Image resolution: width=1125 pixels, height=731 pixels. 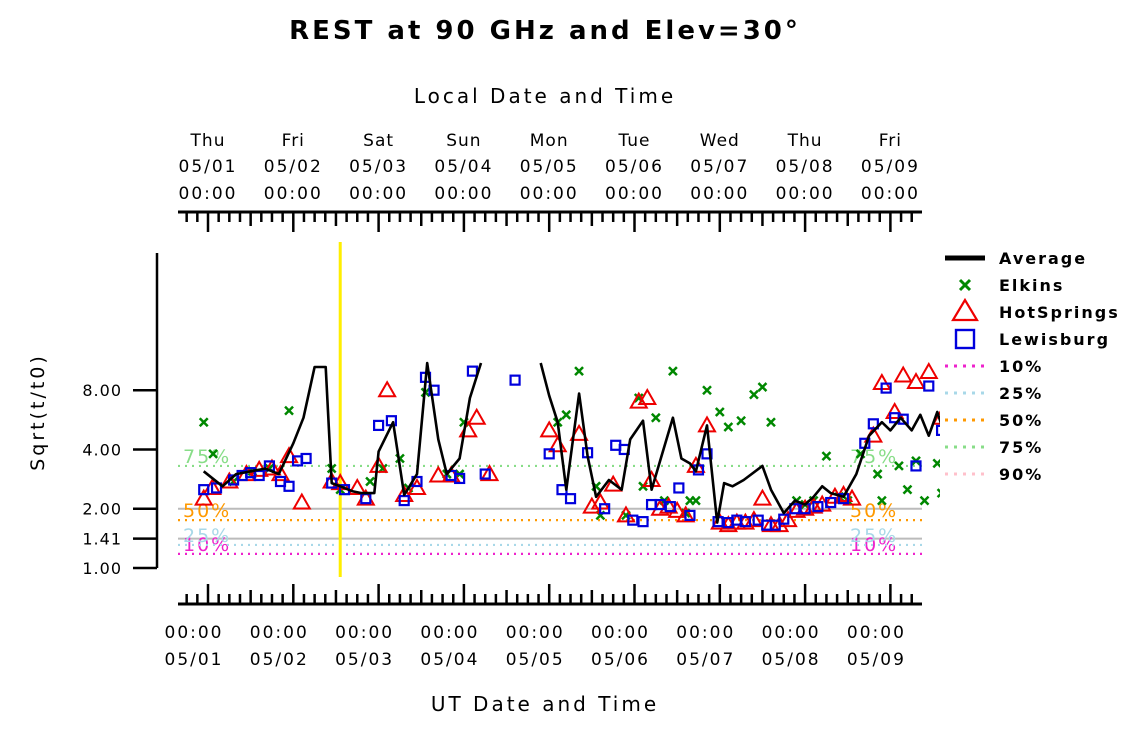 I want to click on bottom-axis-label: UT Date and Time, so click(x=545, y=704).